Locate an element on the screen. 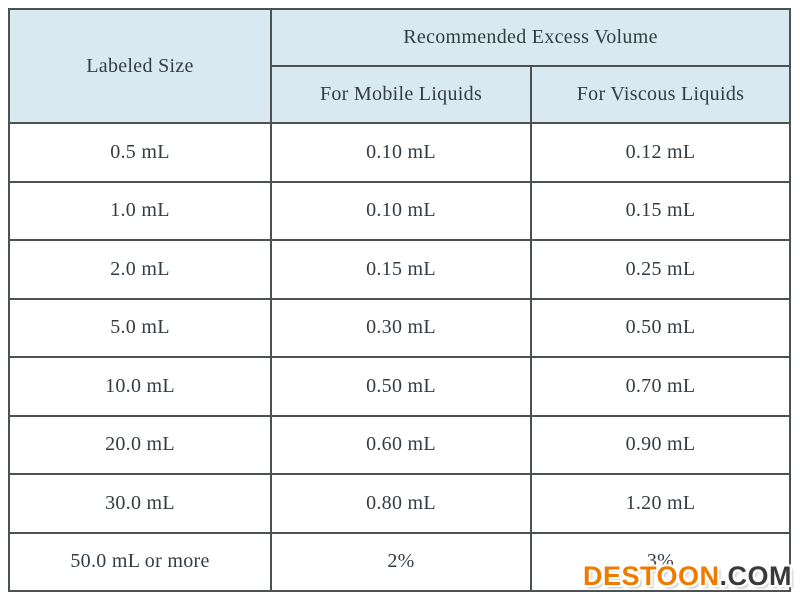  table-row: 0.5 mL 0.10 mL 0.12 mL is located at coordinates (399, 152).